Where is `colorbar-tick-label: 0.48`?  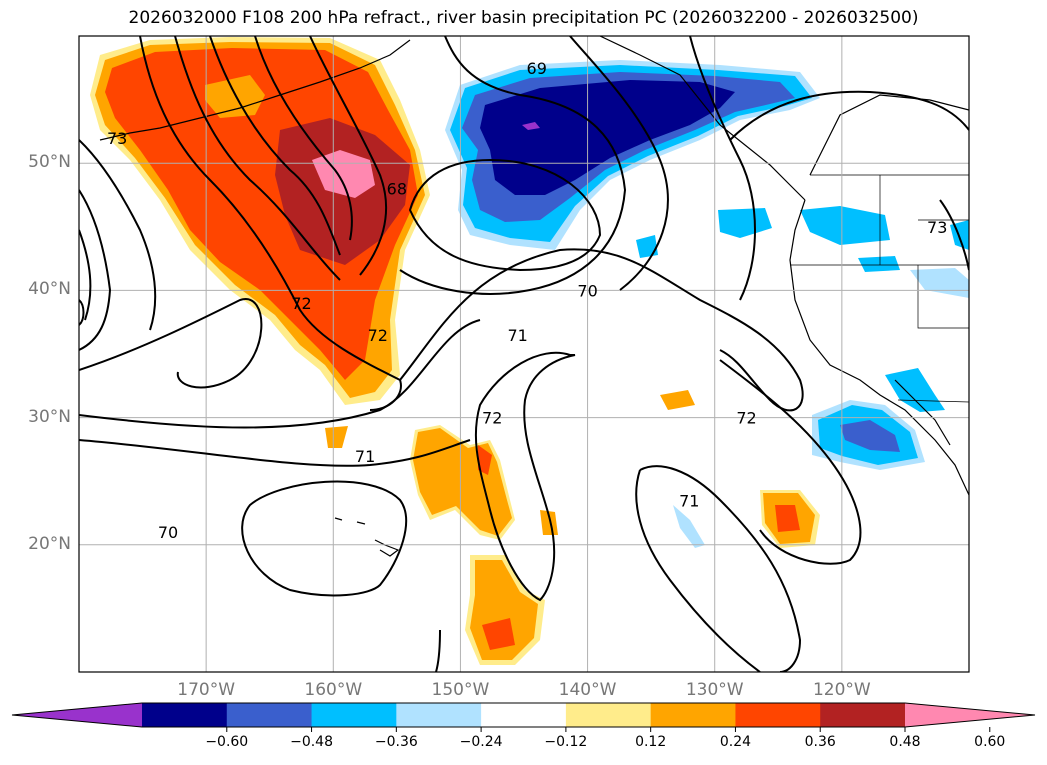 colorbar-tick-label: 0.48 is located at coordinates (905, 742).